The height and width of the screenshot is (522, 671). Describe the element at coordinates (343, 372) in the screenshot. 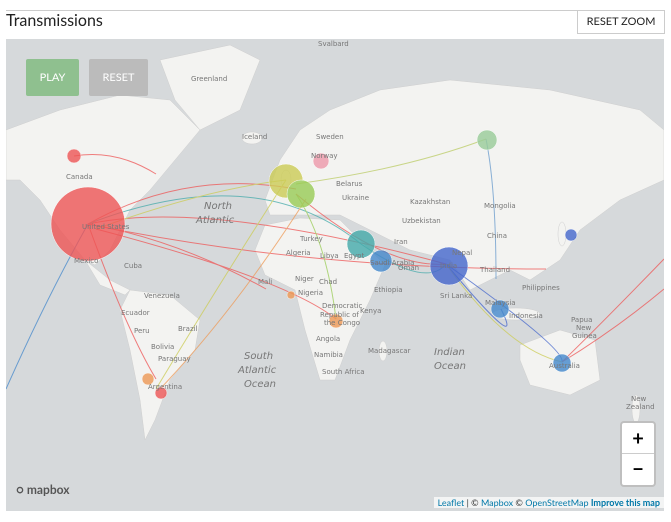

I see `place-label: South Africa` at that location.